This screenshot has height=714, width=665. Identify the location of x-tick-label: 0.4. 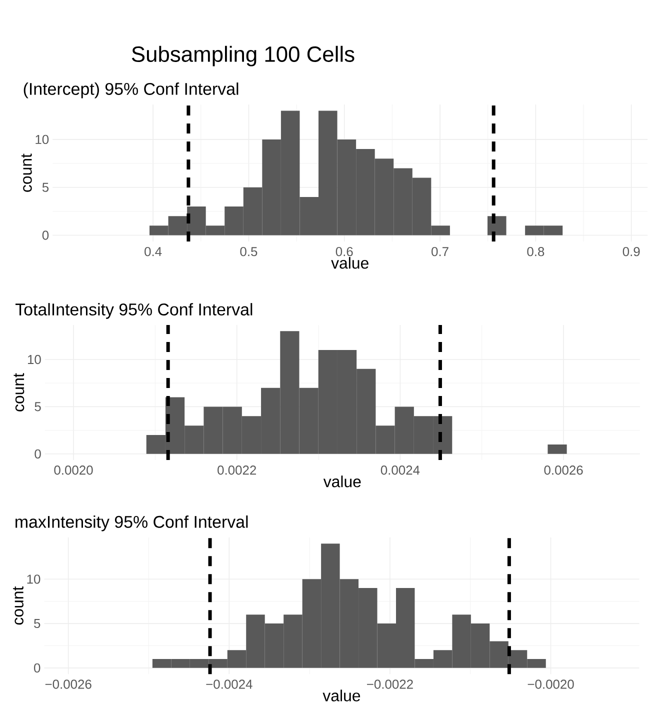
(153, 251).